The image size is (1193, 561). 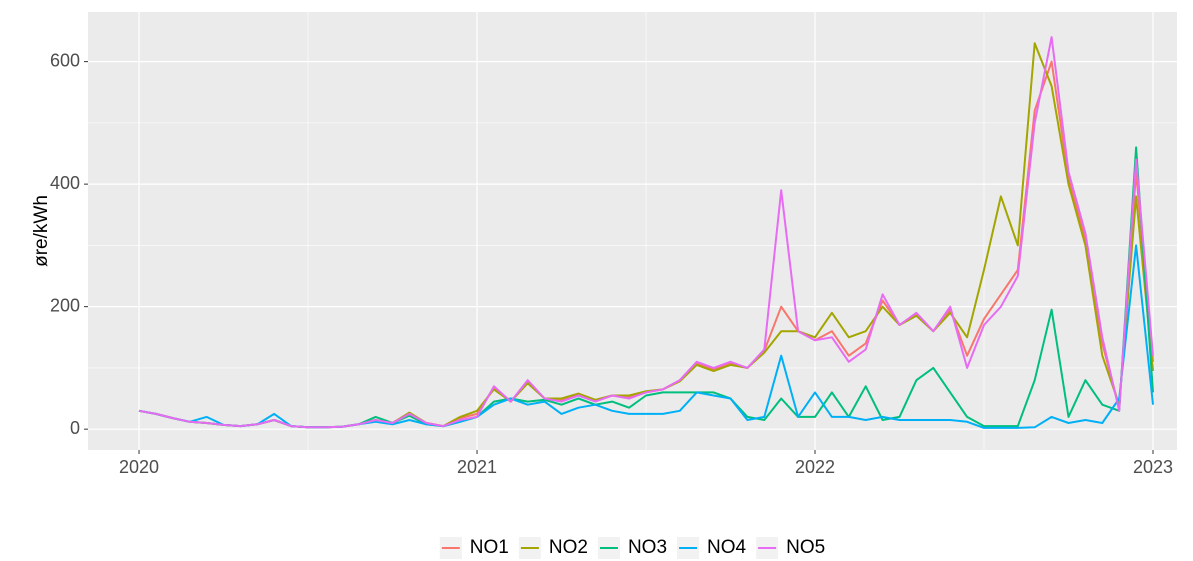 What do you see at coordinates (41, 231) in the screenshot?
I see `y-axis-title: øre/kWh` at bounding box center [41, 231].